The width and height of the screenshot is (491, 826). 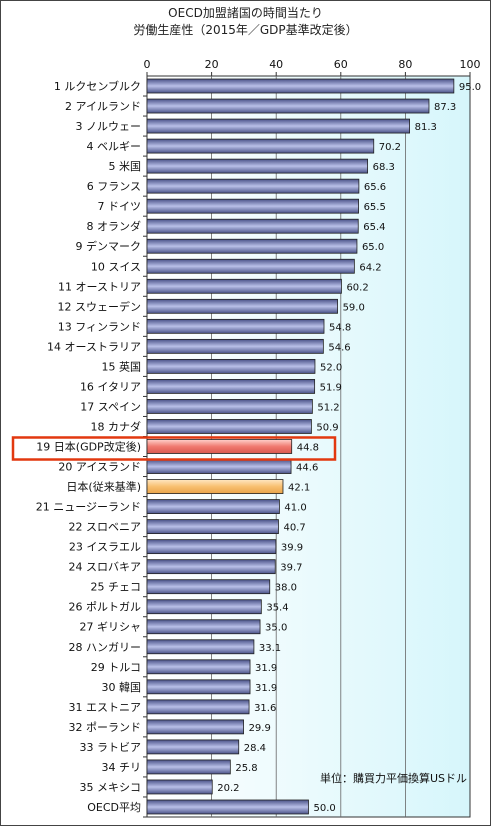 What do you see at coordinates (299, 488) in the screenshot?
I see `data-label: 42.1` at bounding box center [299, 488].